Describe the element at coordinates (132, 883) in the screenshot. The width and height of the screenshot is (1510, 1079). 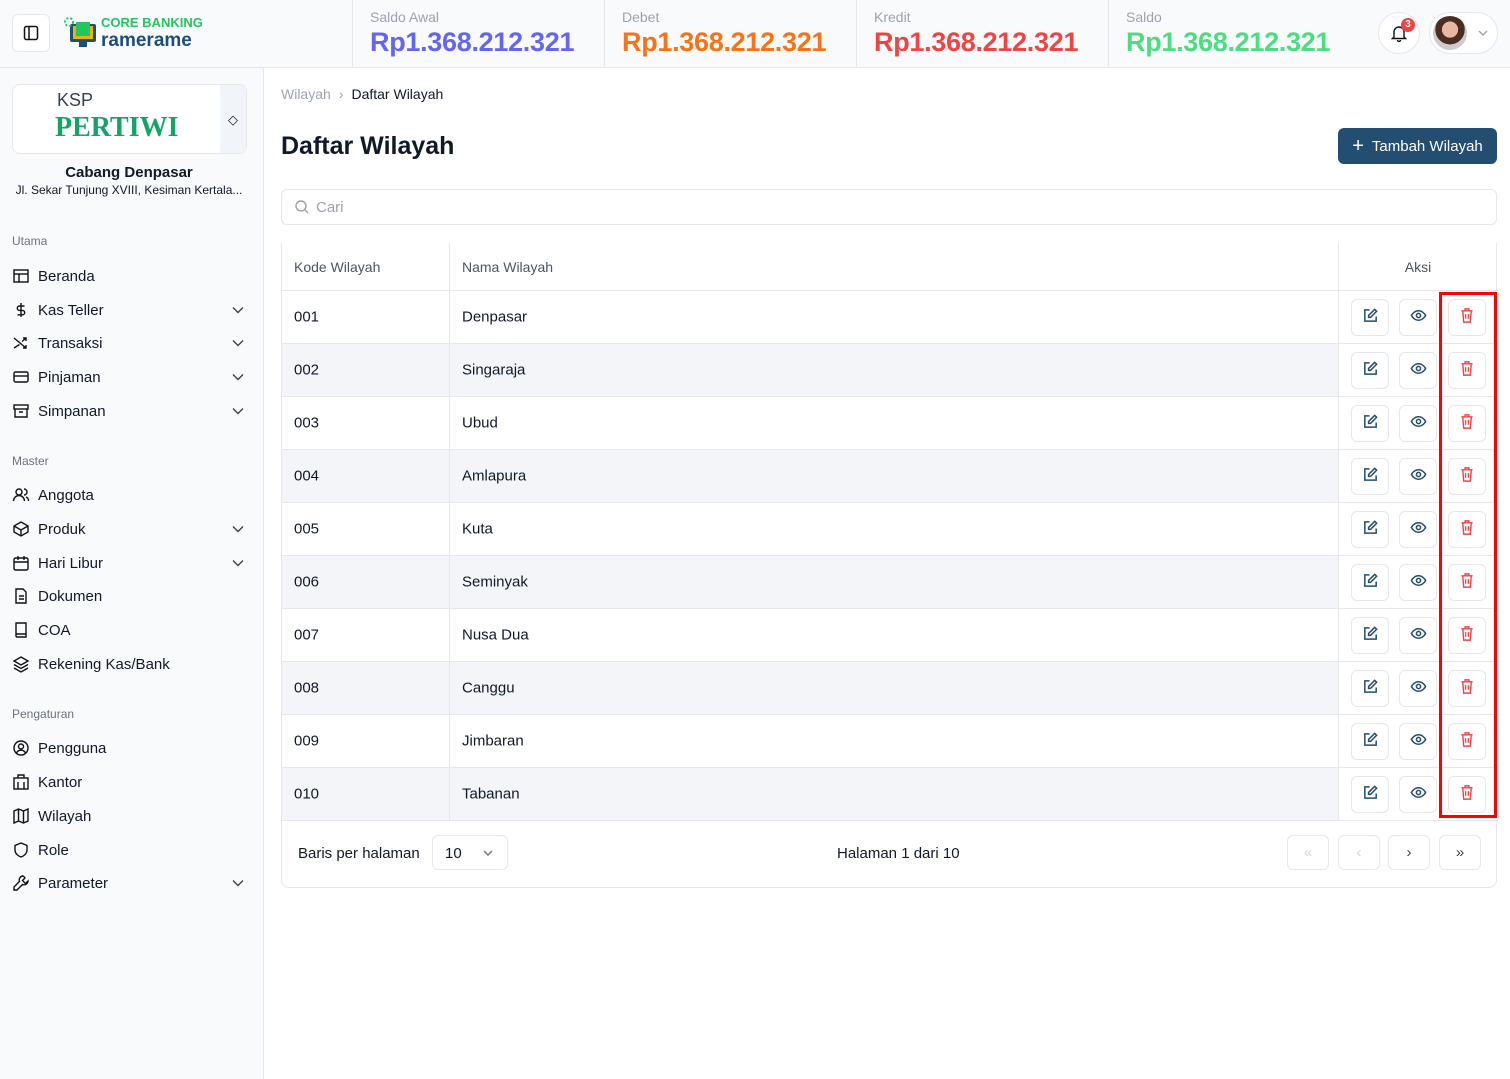
I see `sidebar-item-parameter: Parameter` at that location.